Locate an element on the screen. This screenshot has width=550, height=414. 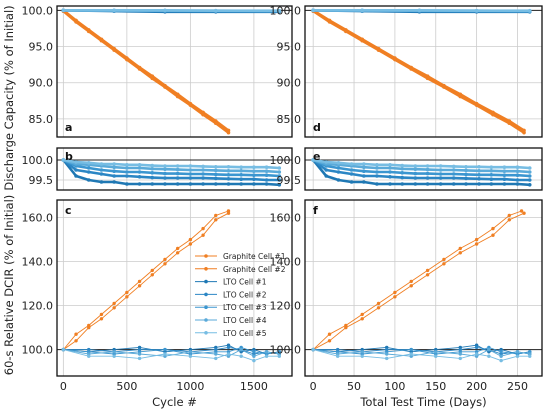
plot-area-e is located at coordinates (421, 172).